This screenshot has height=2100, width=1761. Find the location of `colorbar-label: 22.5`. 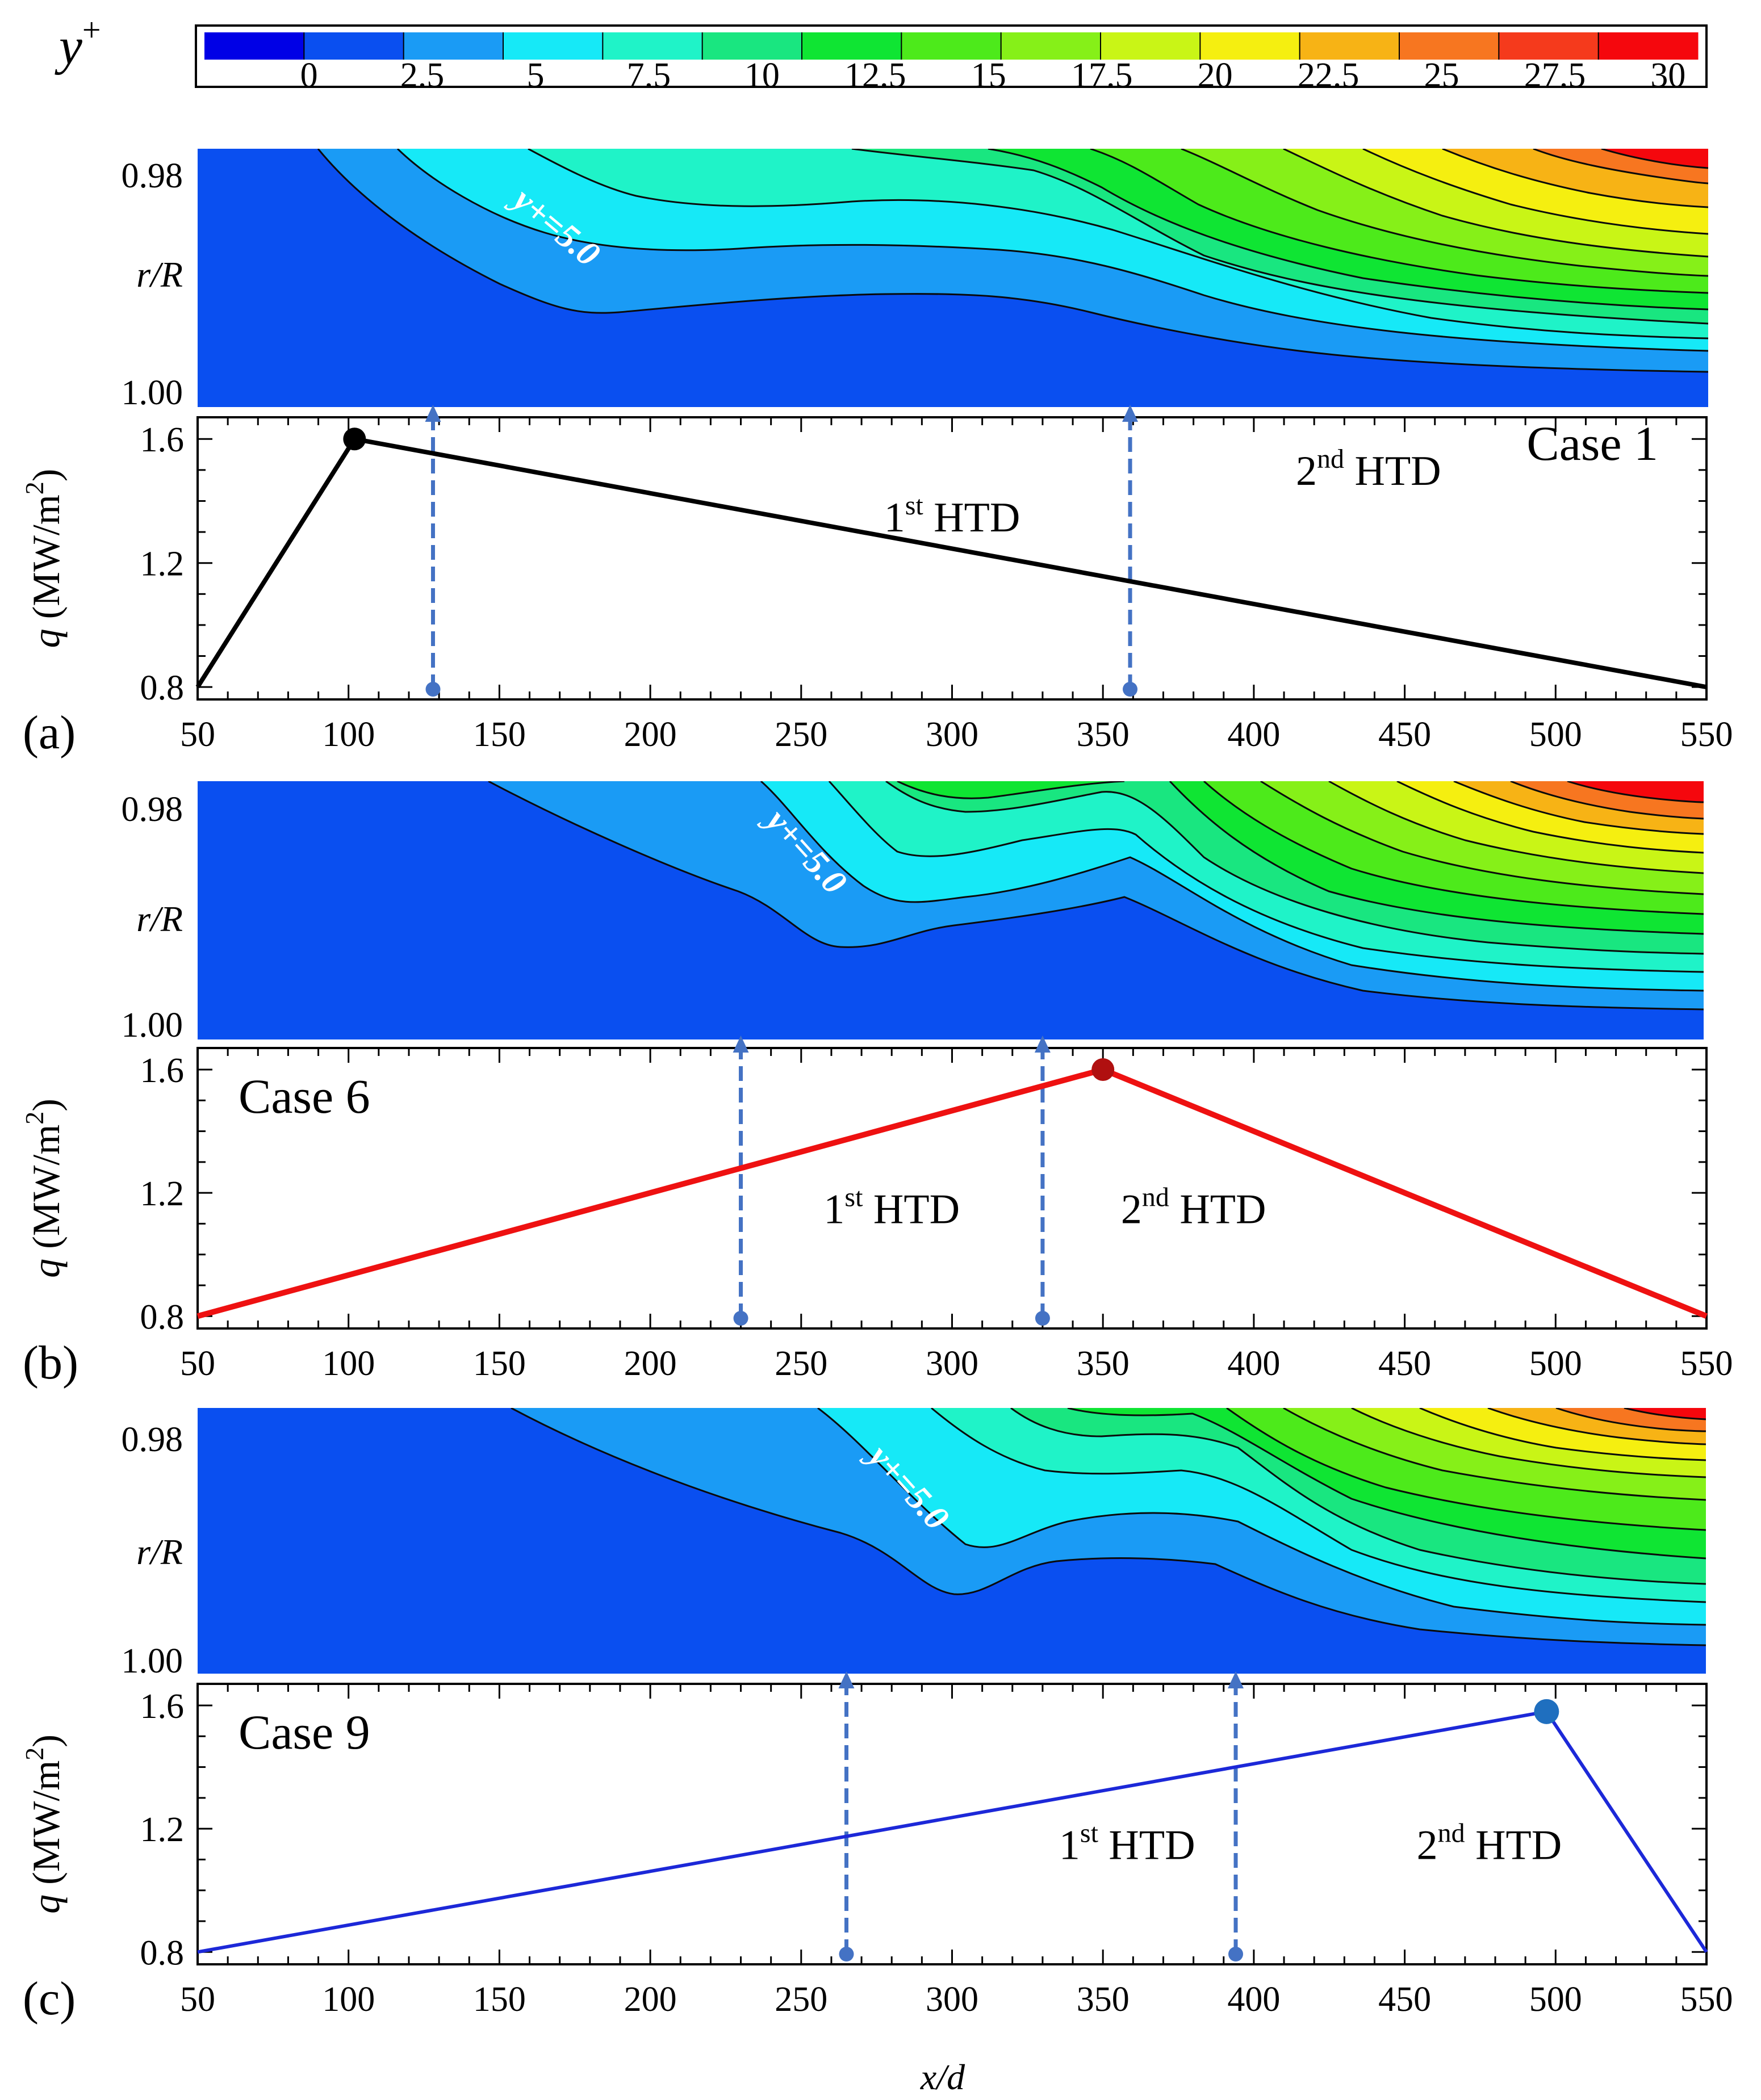

colorbar-label: 22.5 is located at coordinates (1329, 75).